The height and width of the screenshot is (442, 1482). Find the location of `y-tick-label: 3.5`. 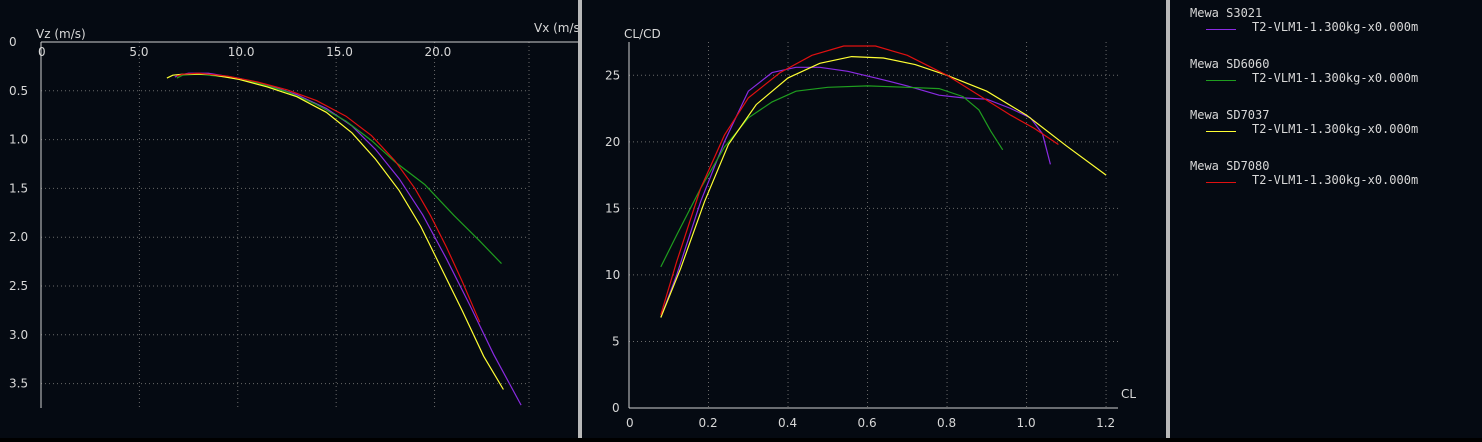

y-tick-label: 3.5 is located at coordinates (18, 384).